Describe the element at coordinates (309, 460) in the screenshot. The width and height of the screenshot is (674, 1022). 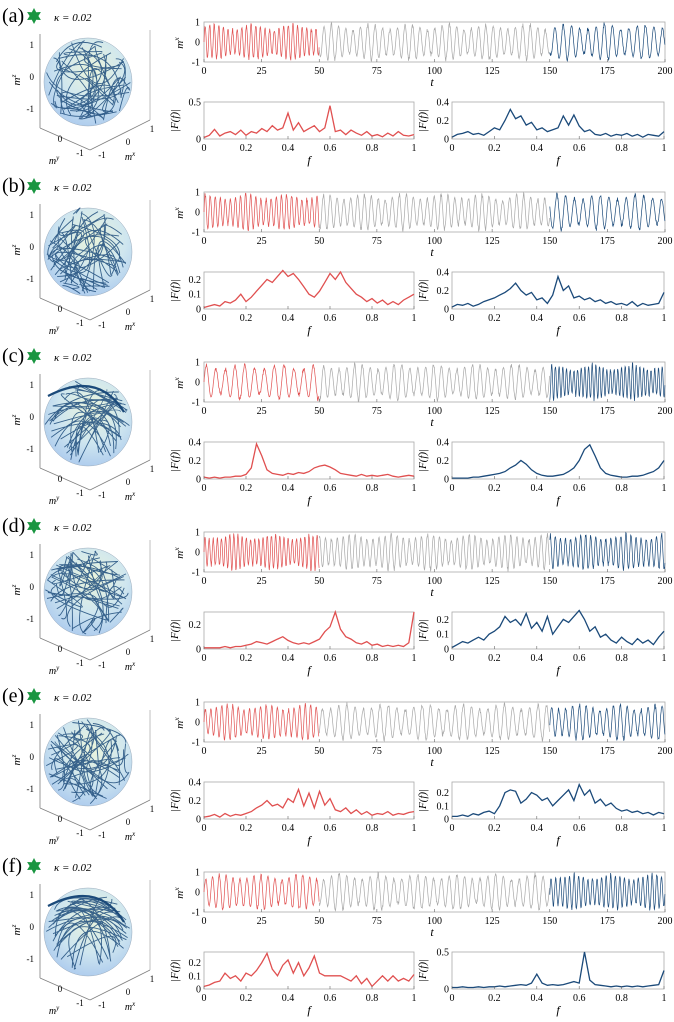
I see `spectrum-left-frame` at that location.